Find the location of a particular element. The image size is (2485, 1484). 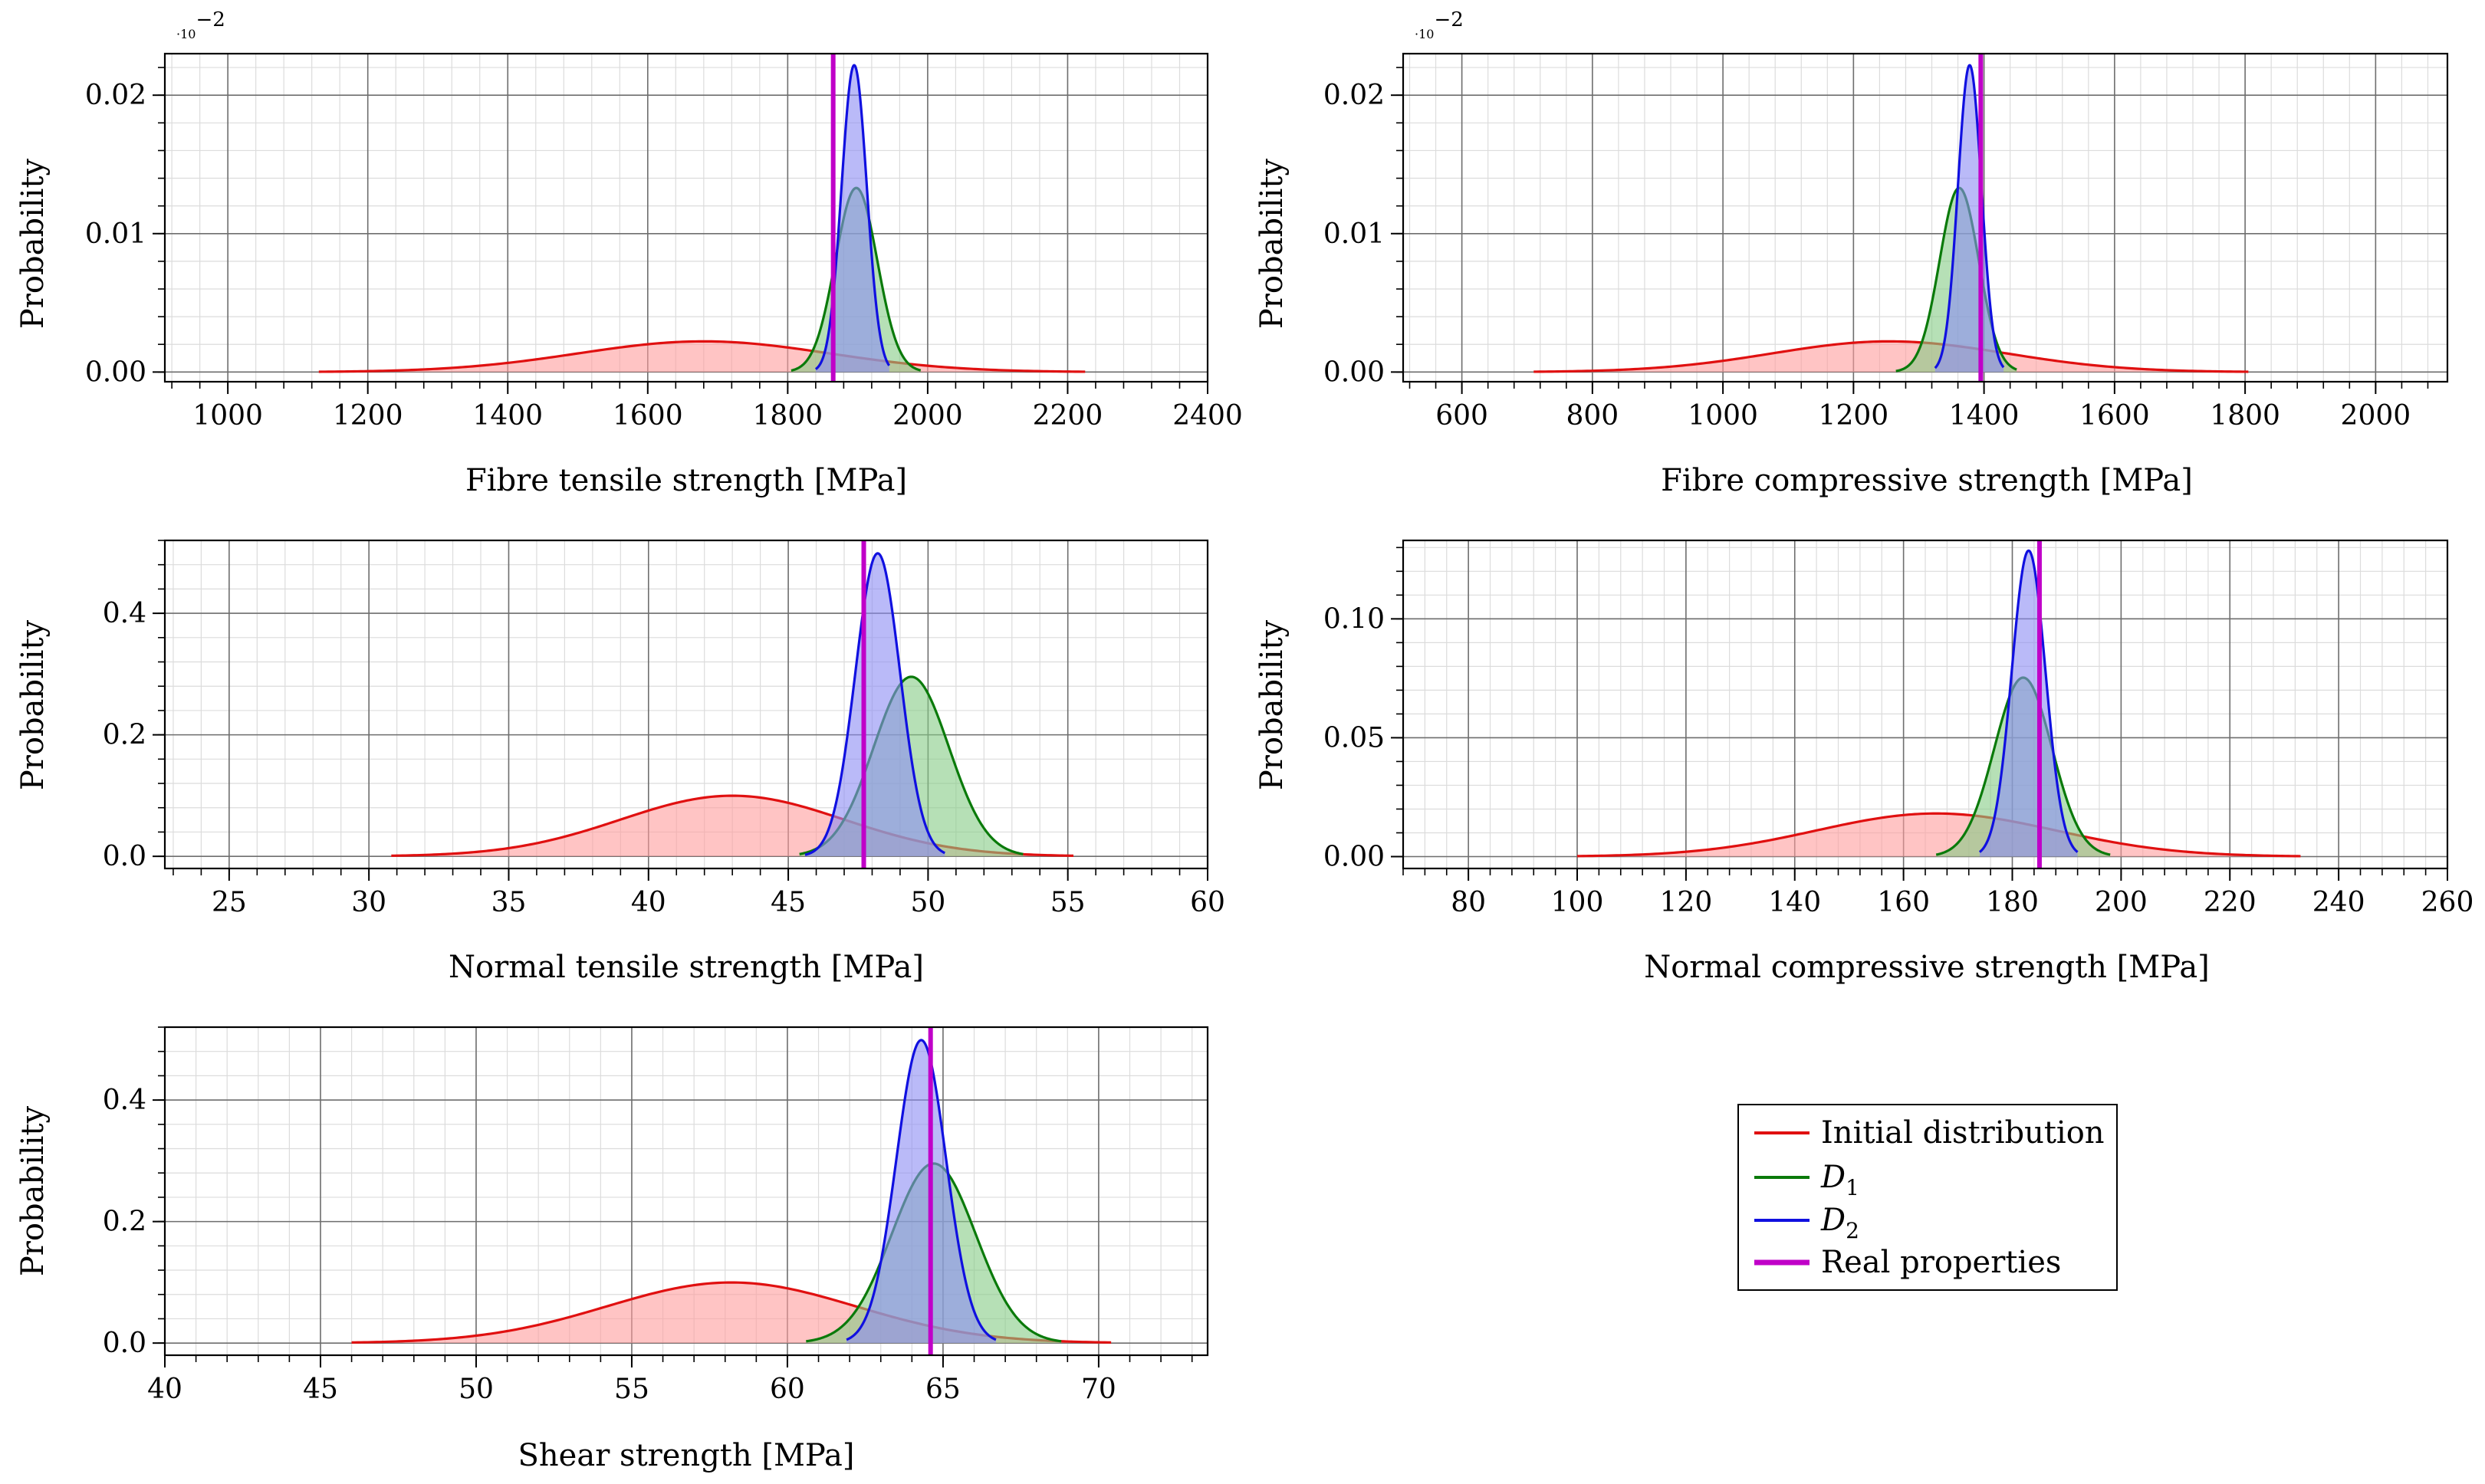

x-tick-label: 260 is located at coordinates (2447, 902).